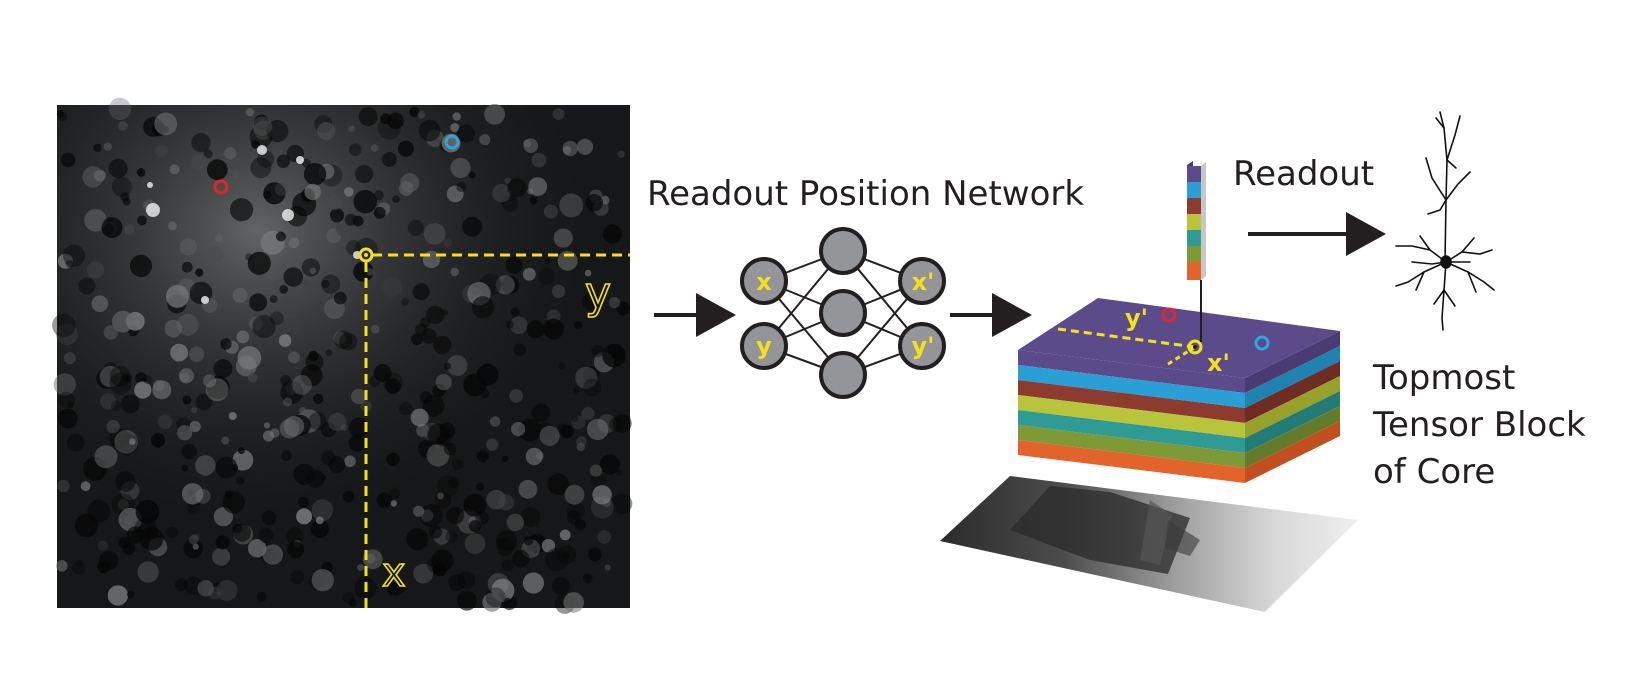  Describe the element at coordinates (452, 142) in the screenshot. I see `blue-cell-marker` at that location.